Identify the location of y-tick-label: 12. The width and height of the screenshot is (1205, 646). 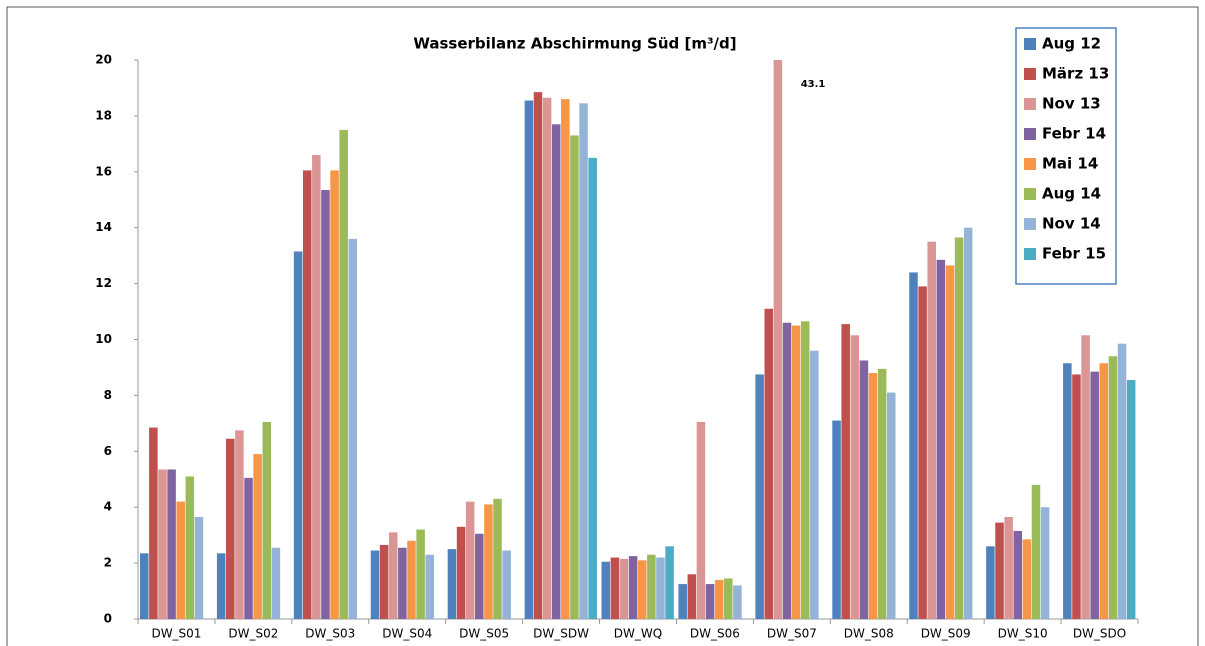
(103, 283).